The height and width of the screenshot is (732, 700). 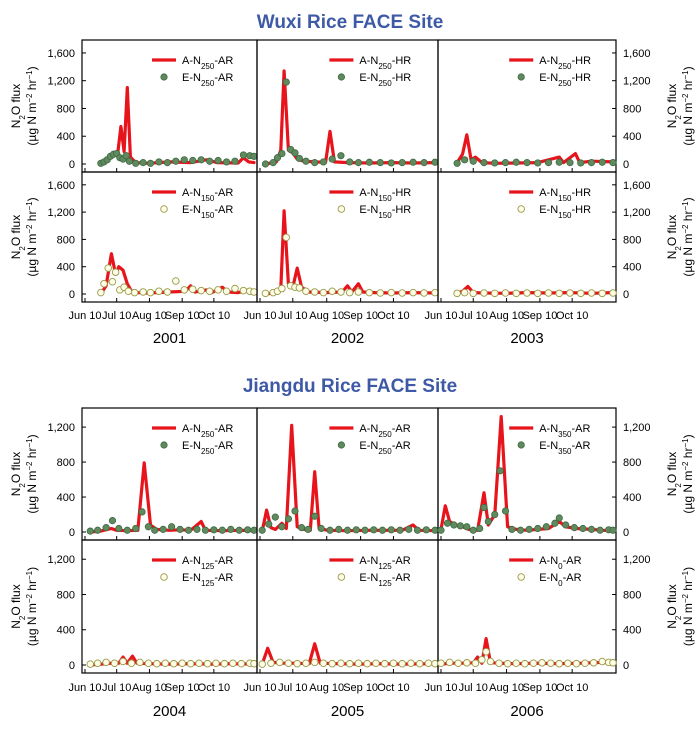 I want to click on y-axis-label-left: N2O flux, so click(x=18, y=237).